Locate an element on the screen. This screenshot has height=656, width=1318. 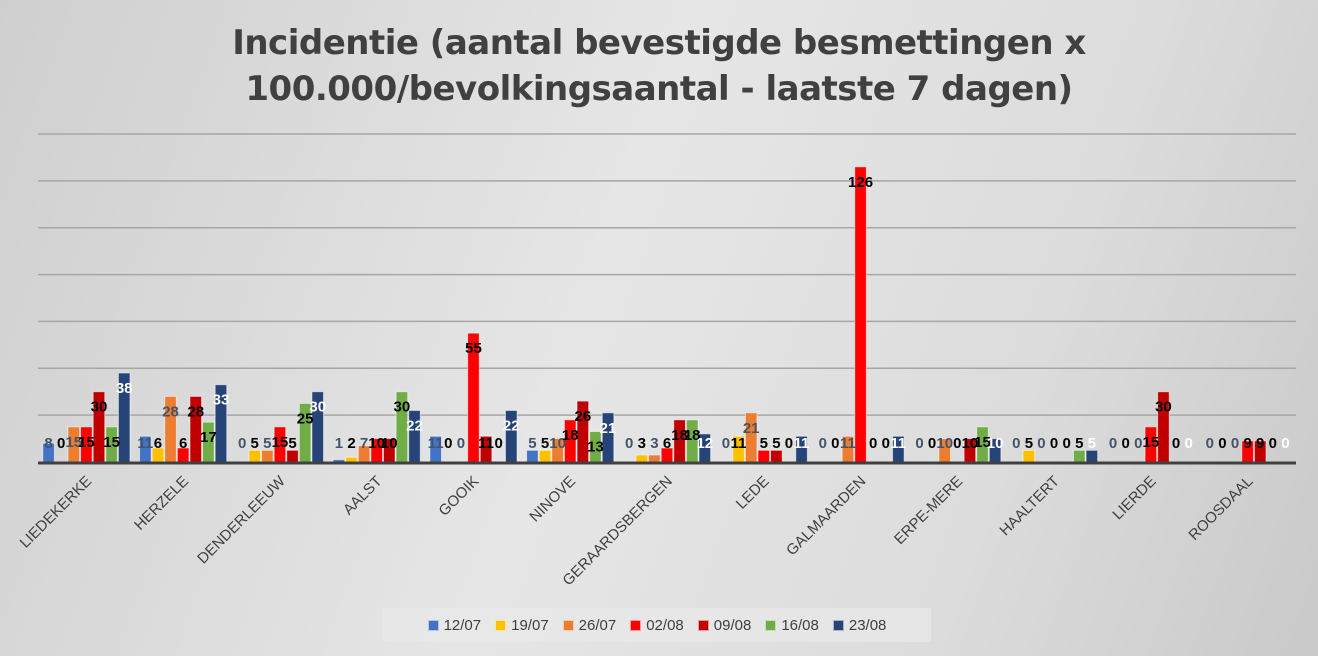
legend-label: 09/08 is located at coordinates (732, 625).